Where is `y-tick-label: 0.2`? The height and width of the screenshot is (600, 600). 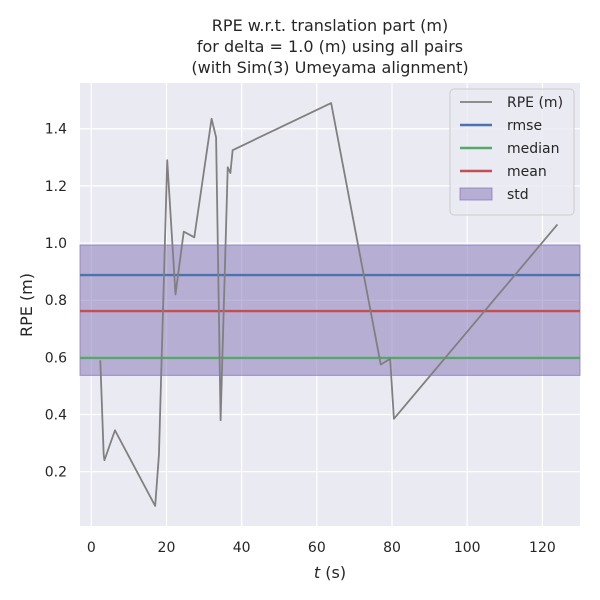
y-tick-label: 0.2 is located at coordinates (56, 473).